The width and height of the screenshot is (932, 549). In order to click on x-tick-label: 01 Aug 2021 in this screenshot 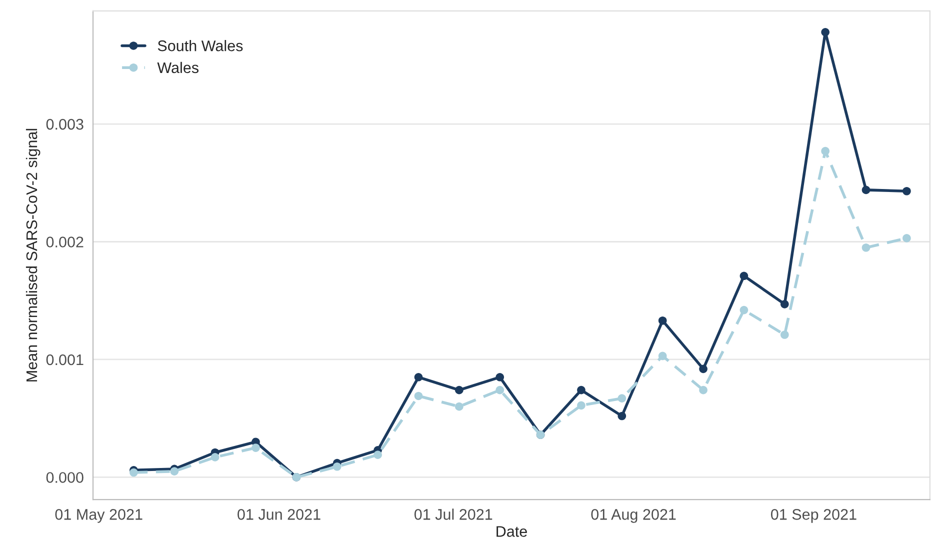, I will do `click(633, 516)`.